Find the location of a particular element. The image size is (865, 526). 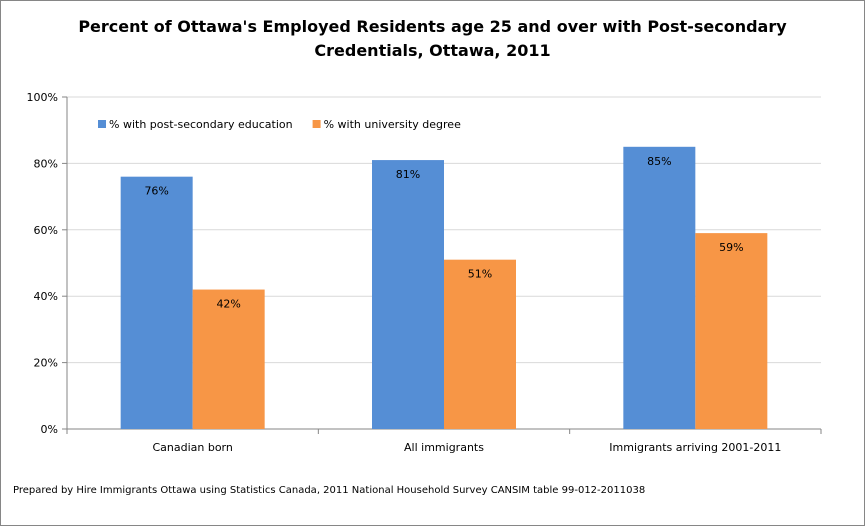

data-label: 81% is located at coordinates (408, 174).